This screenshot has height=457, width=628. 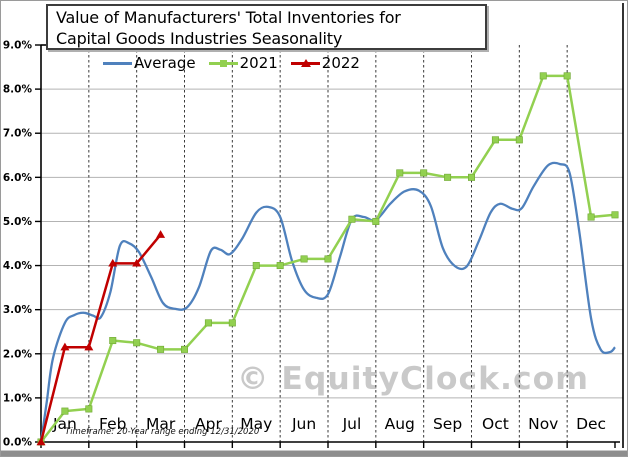 What do you see at coordinates (112, 424) in the screenshot?
I see `month-label: Feb` at bounding box center [112, 424].